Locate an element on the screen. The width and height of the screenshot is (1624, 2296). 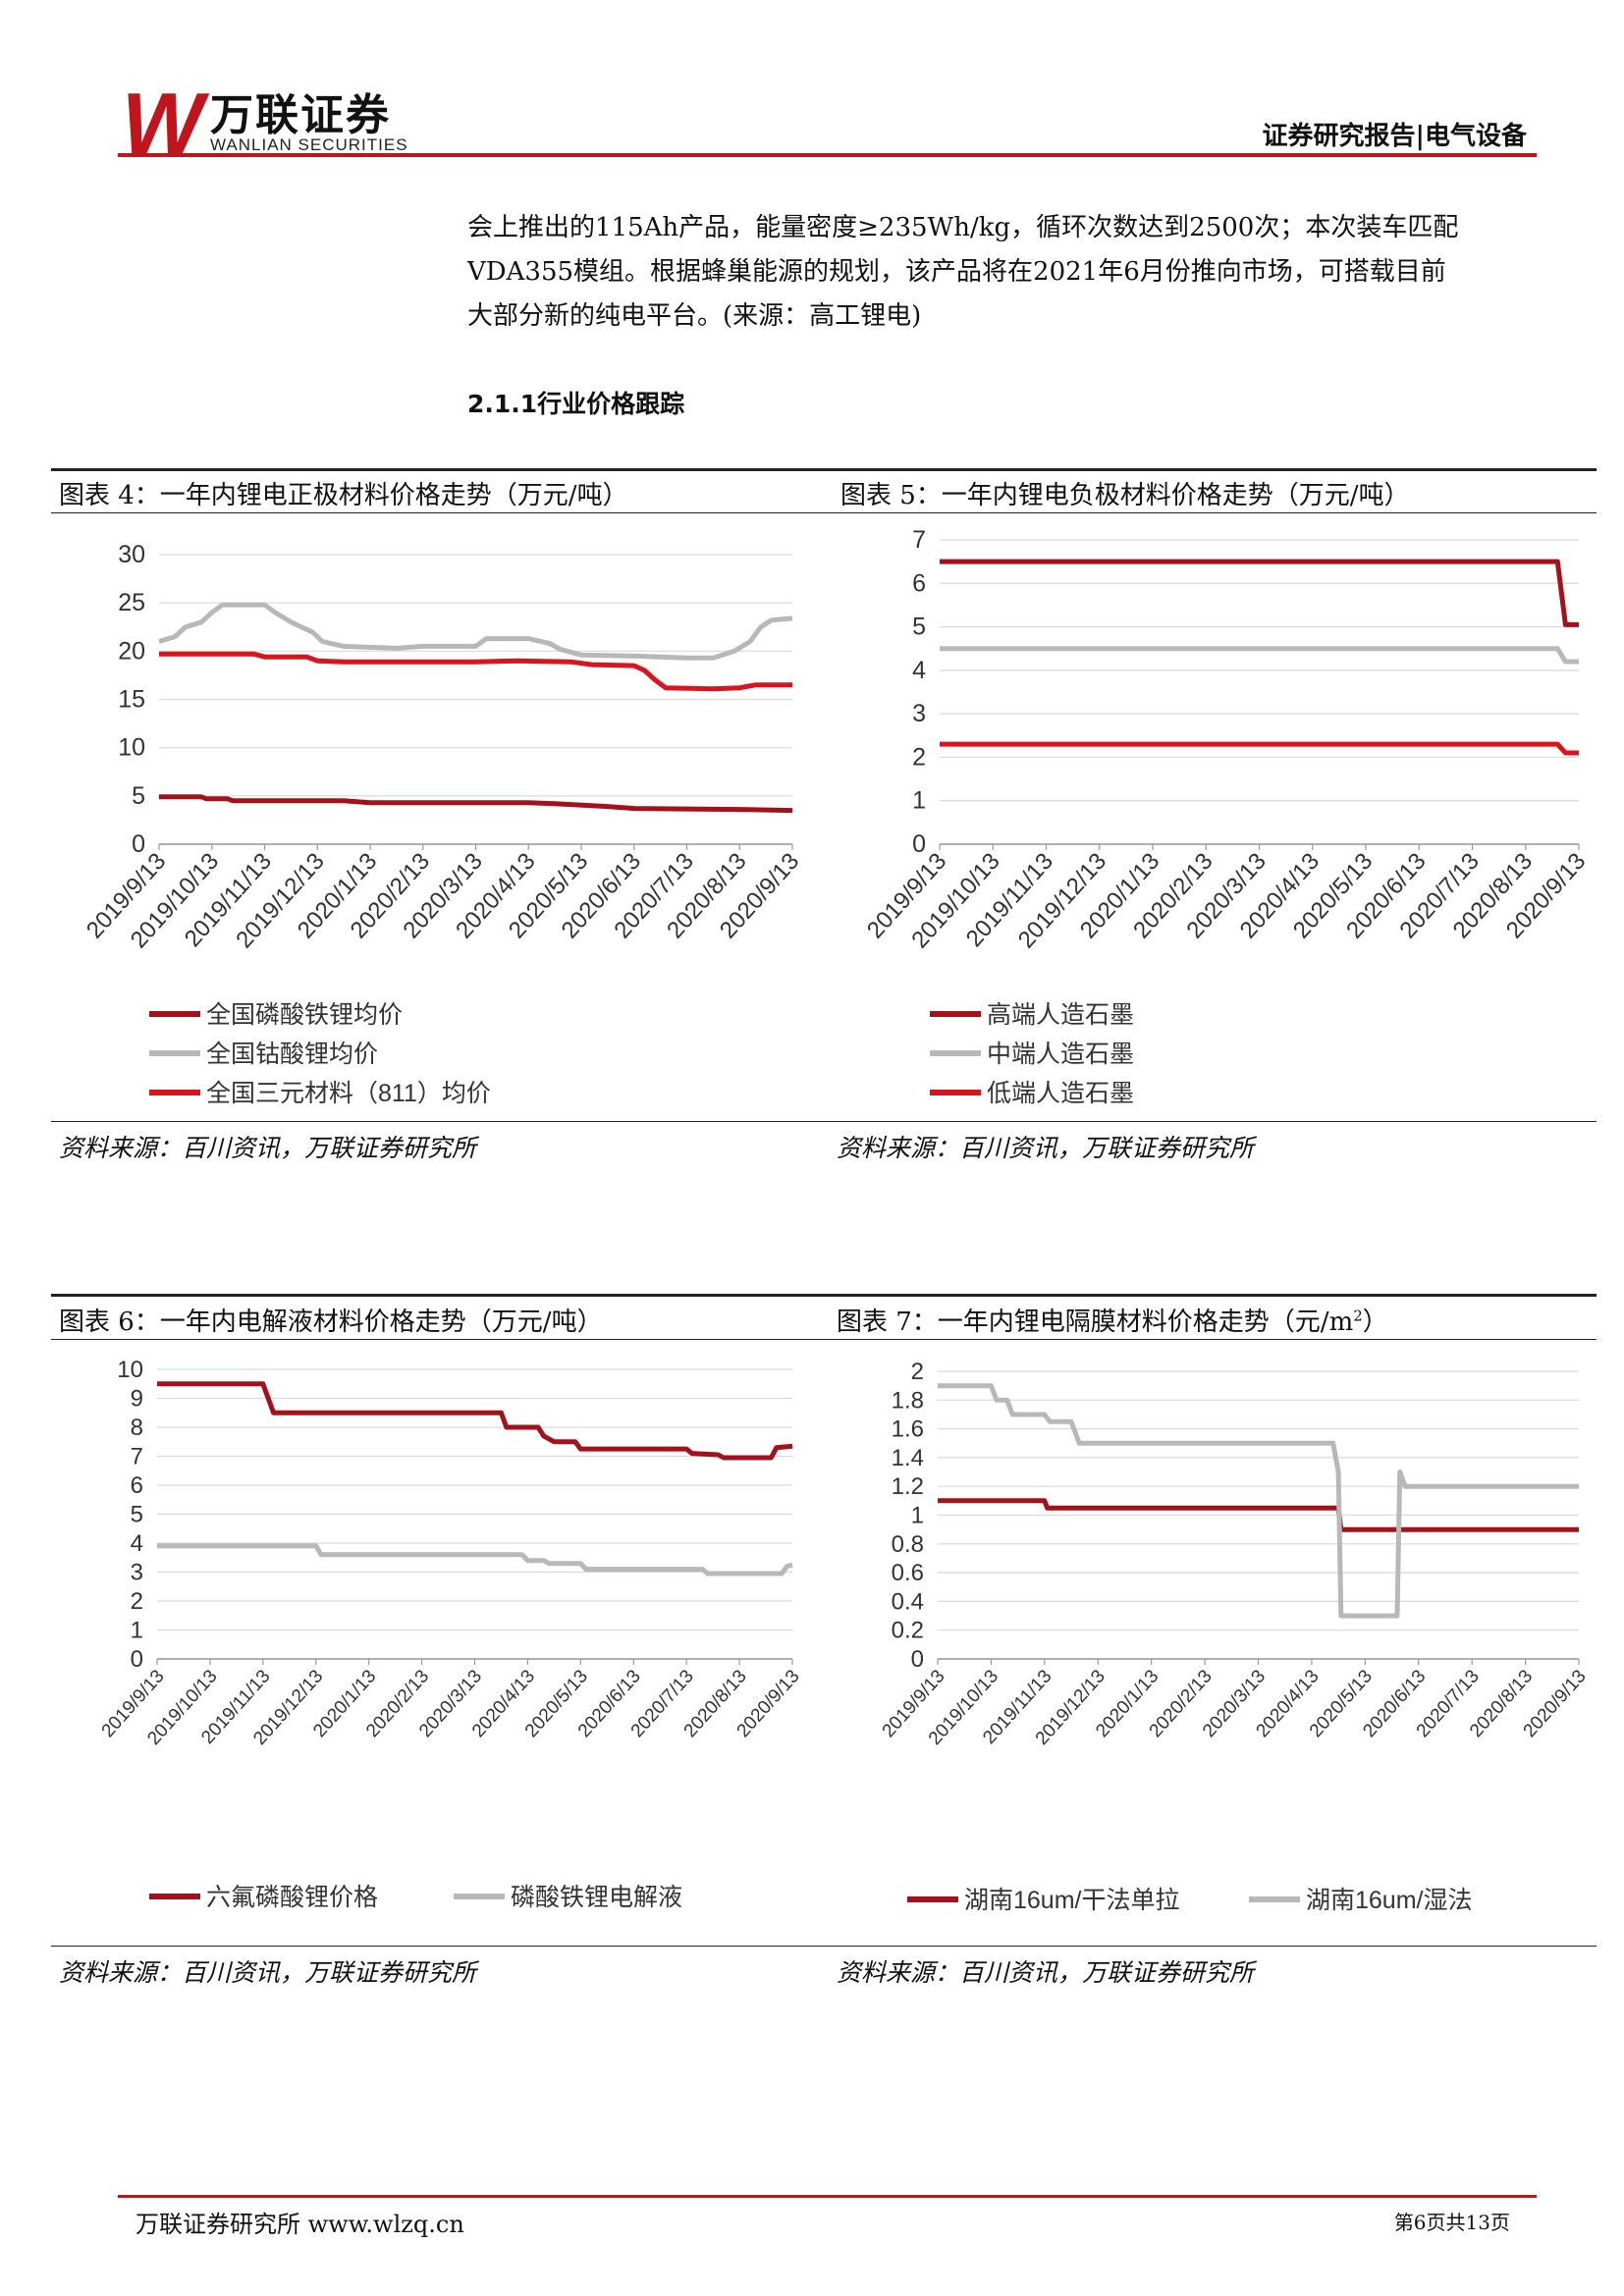
paragraph-line: 大部分新的纯电平台。(来源：高工锂电) is located at coordinates (694, 316).